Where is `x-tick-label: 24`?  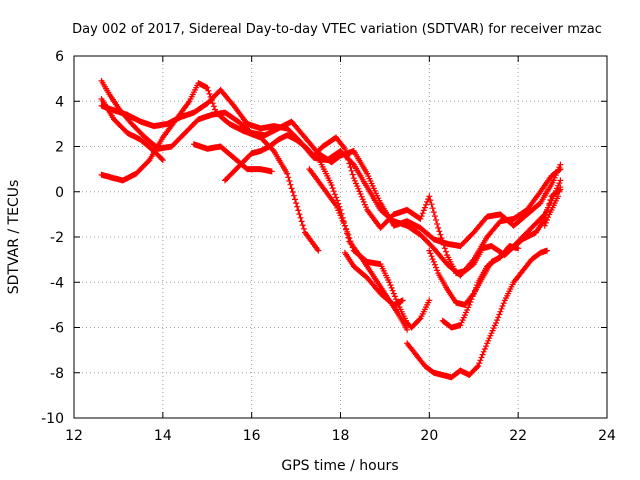 x-tick-label: 24 is located at coordinates (607, 436).